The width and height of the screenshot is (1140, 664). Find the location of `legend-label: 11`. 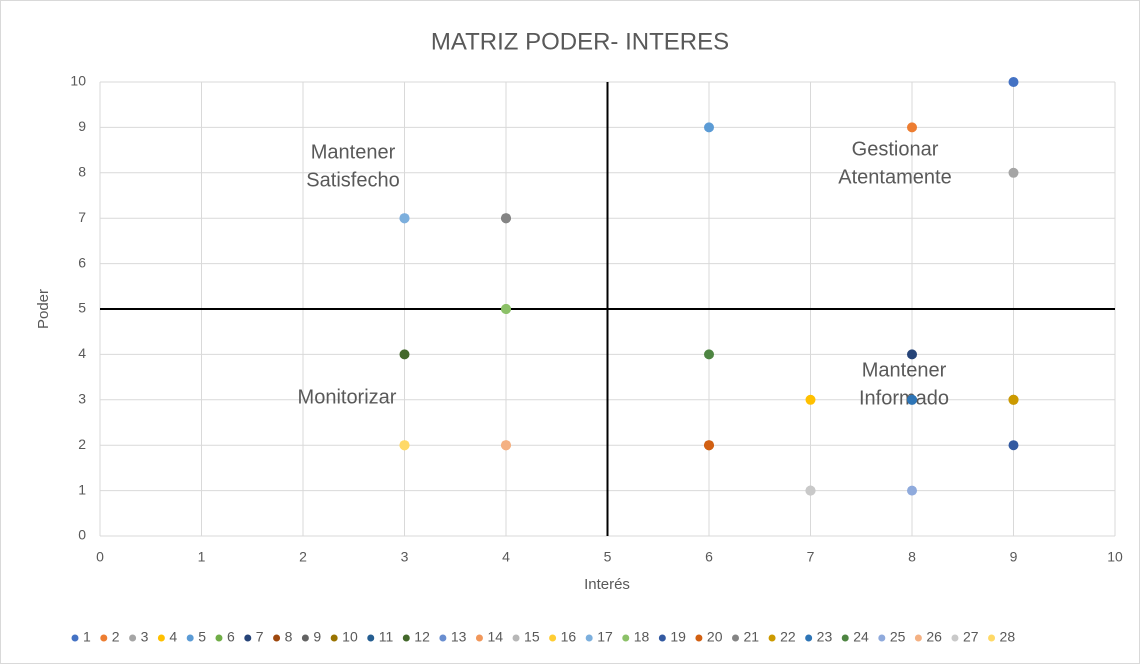

legend-label: 11 is located at coordinates (386, 637).